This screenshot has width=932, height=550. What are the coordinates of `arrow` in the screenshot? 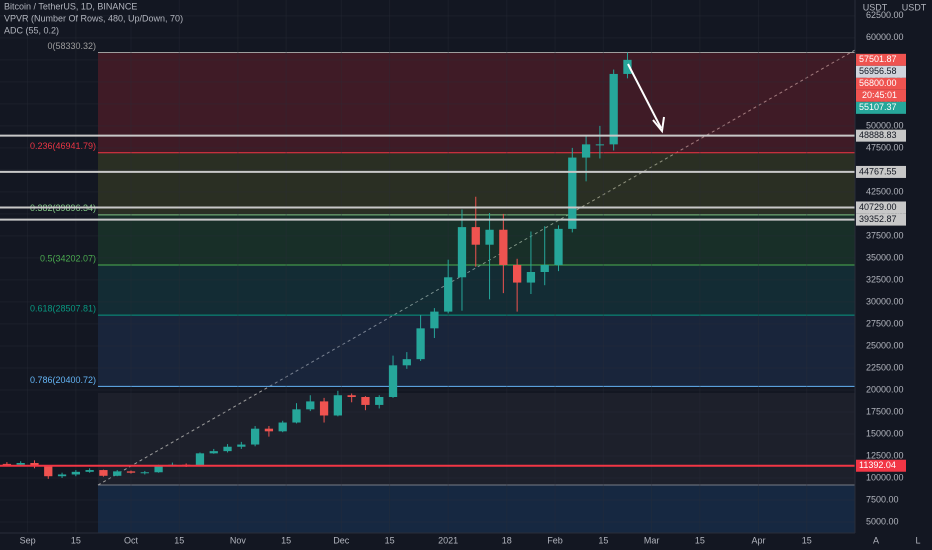 It's located at (644, 96).